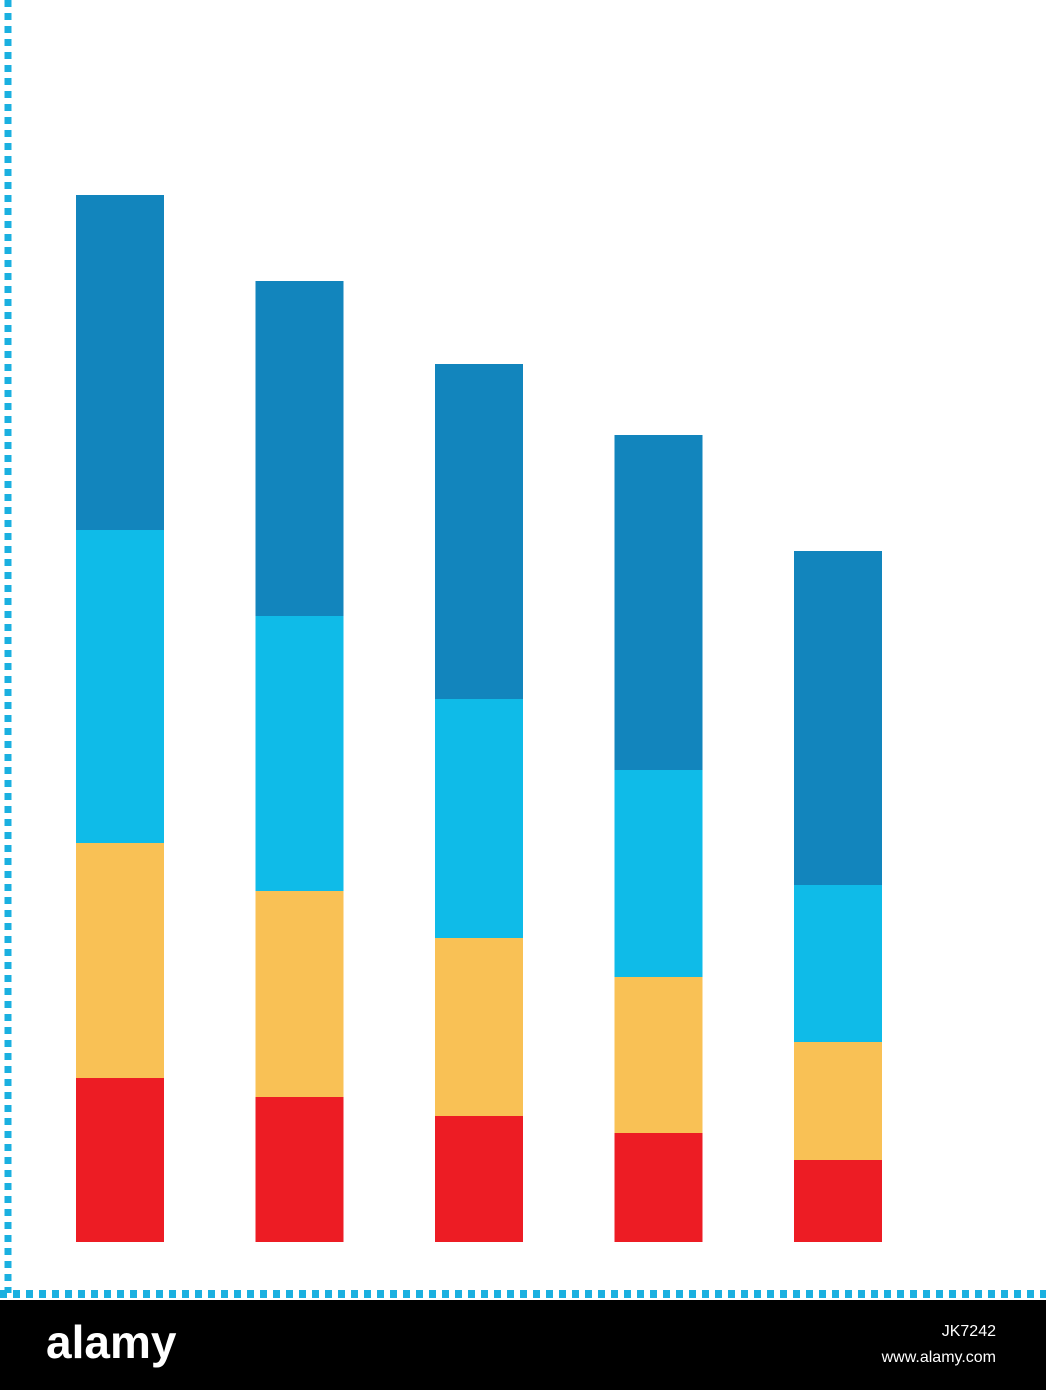 The width and height of the screenshot is (1046, 1390). I want to click on watermark-logo: alamy, so click(111, 1342).